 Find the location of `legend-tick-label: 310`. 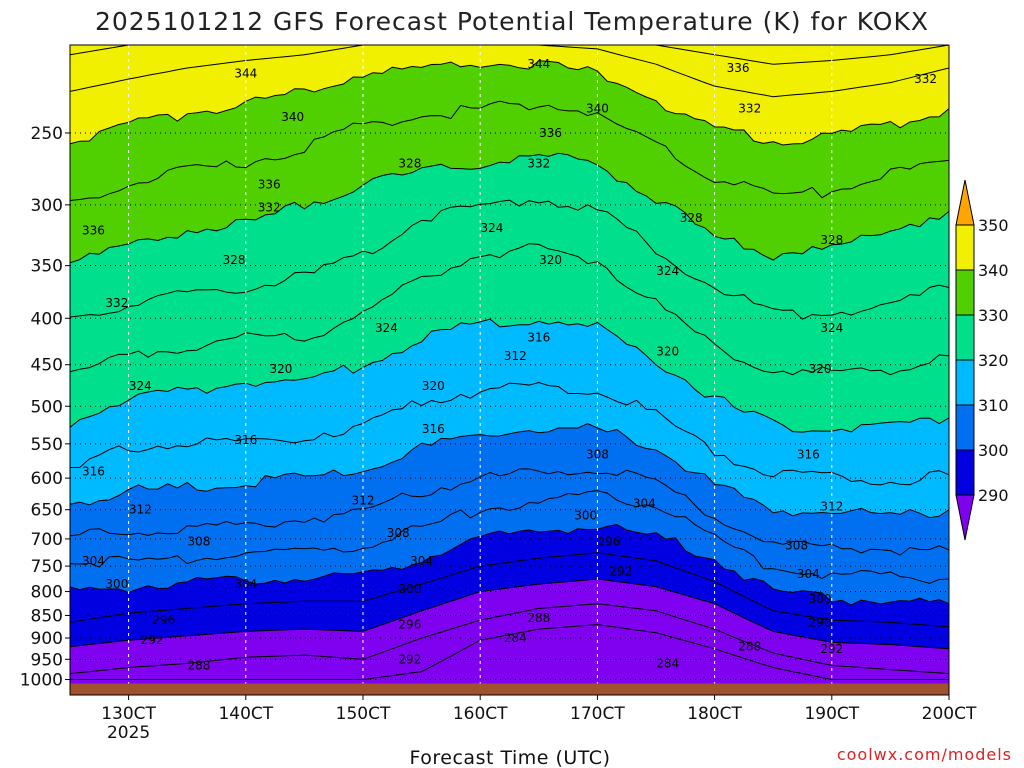

legend-tick-label: 310 is located at coordinates (993, 405).